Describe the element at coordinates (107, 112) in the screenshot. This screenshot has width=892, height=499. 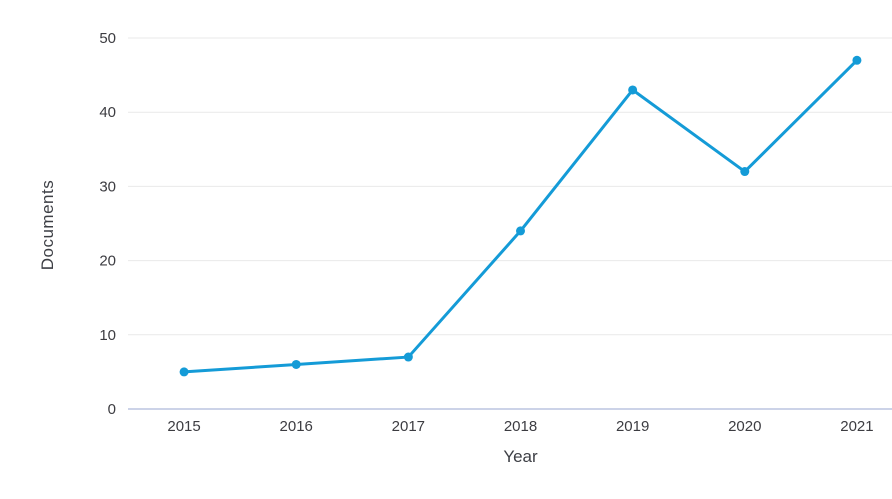
I see `y-tick-label: 40` at that location.